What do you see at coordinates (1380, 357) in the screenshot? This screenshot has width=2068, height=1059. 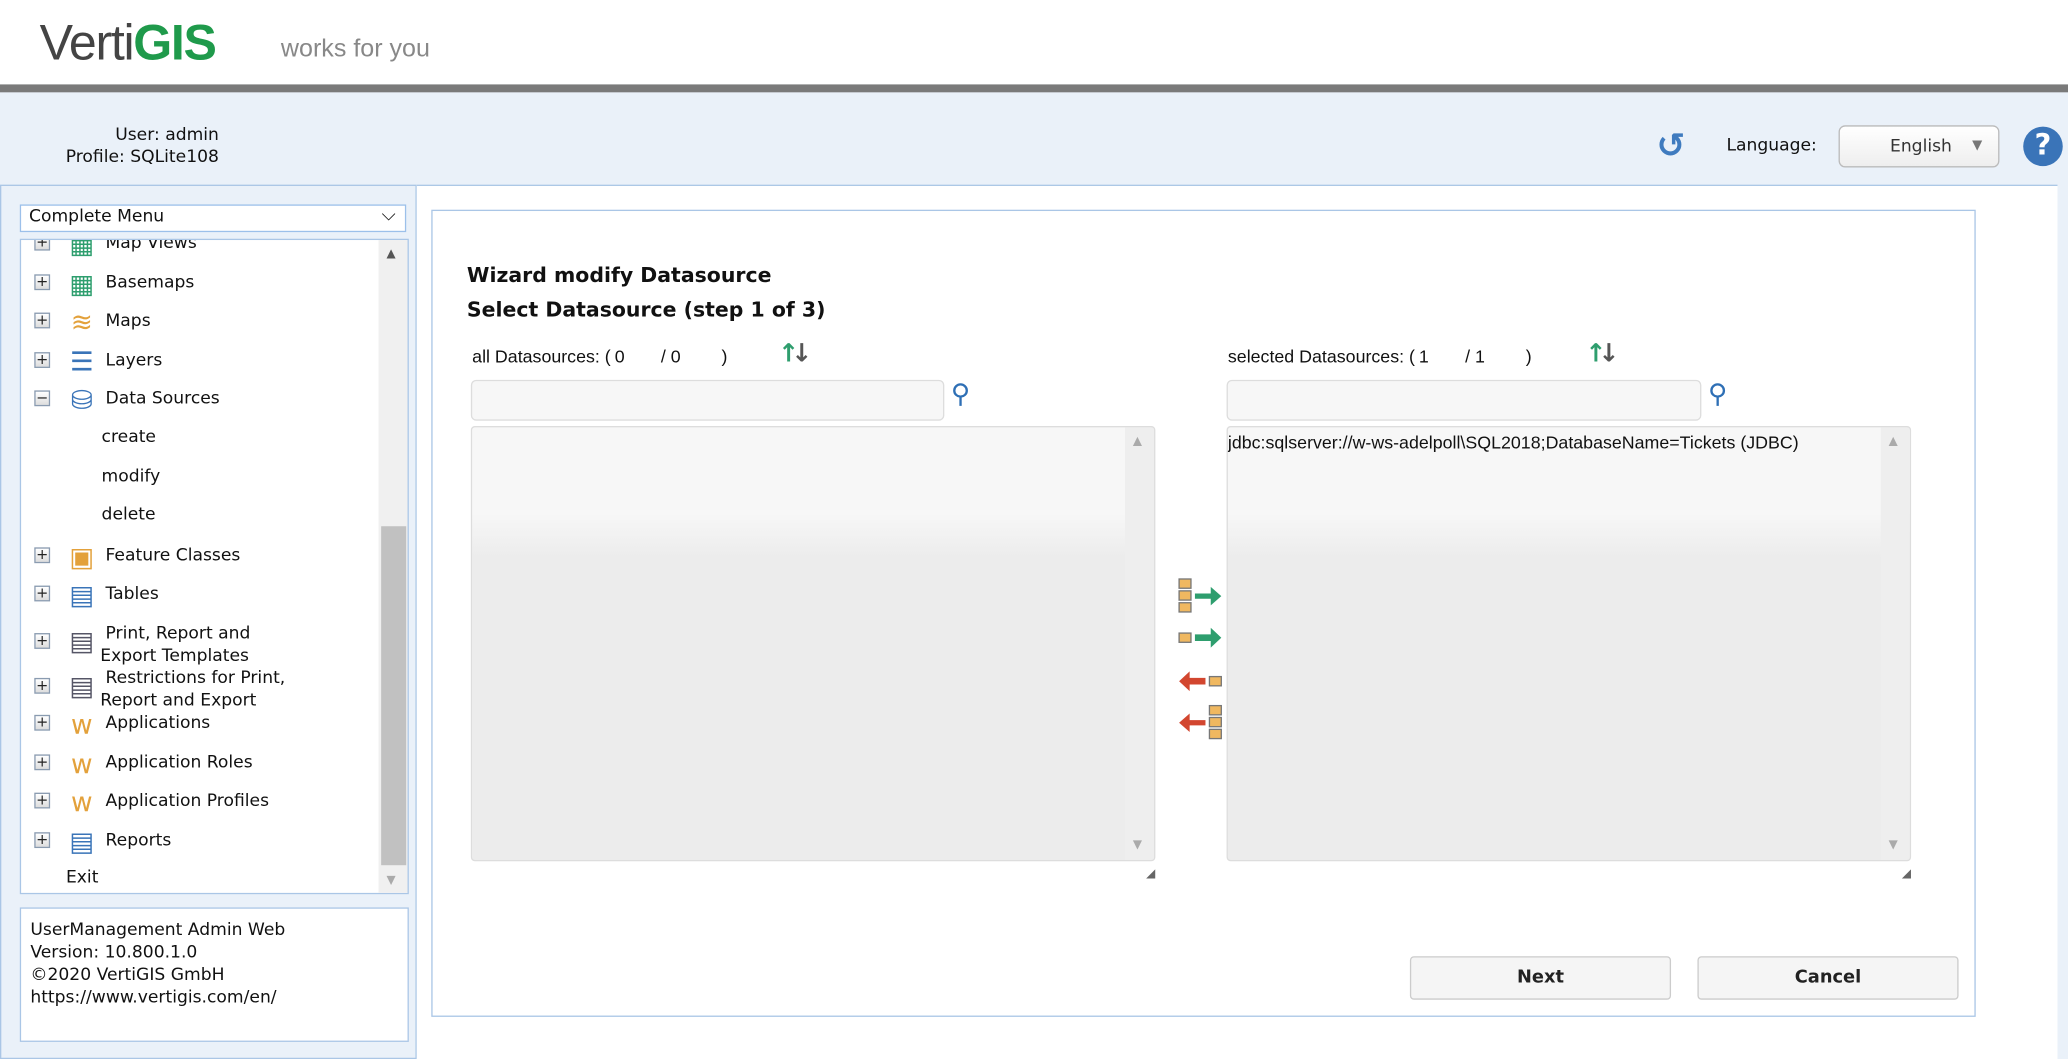 I see `selected-datasources-header: selected Datasources: (1/ 1)` at bounding box center [1380, 357].